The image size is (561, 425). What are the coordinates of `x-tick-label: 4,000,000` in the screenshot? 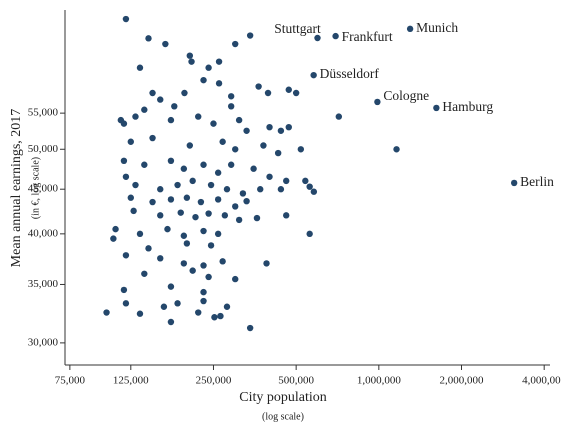 It's located at (541, 381).